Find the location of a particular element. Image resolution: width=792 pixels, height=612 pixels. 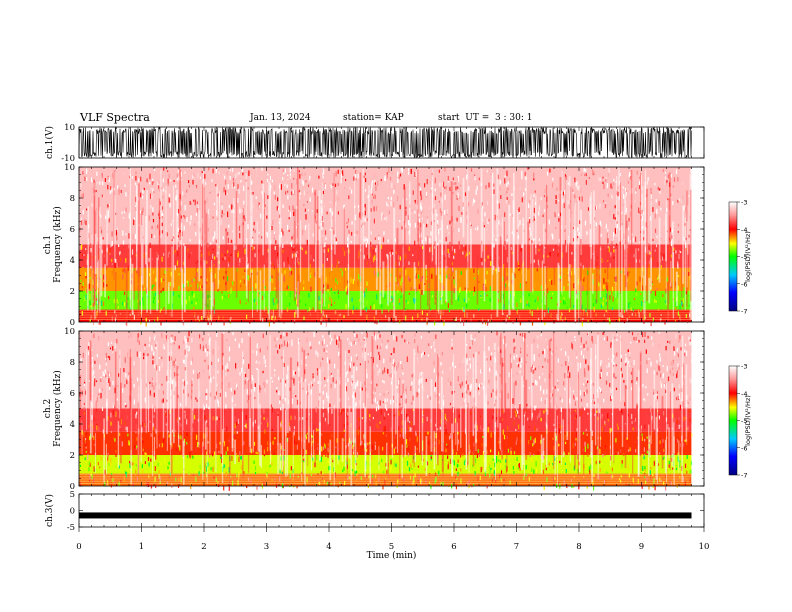

ch2-colorbar-tick: -7 is located at coordinates (744, 476).